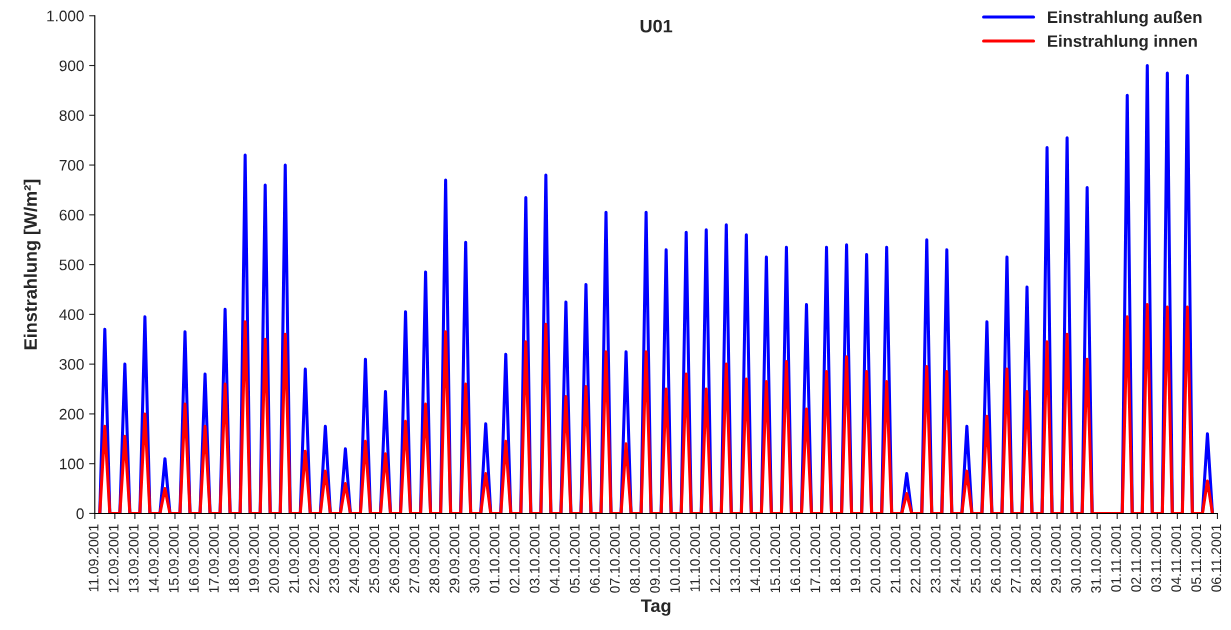  I want to click on x-tick-label: 25.10.2001, so click(975, 558).